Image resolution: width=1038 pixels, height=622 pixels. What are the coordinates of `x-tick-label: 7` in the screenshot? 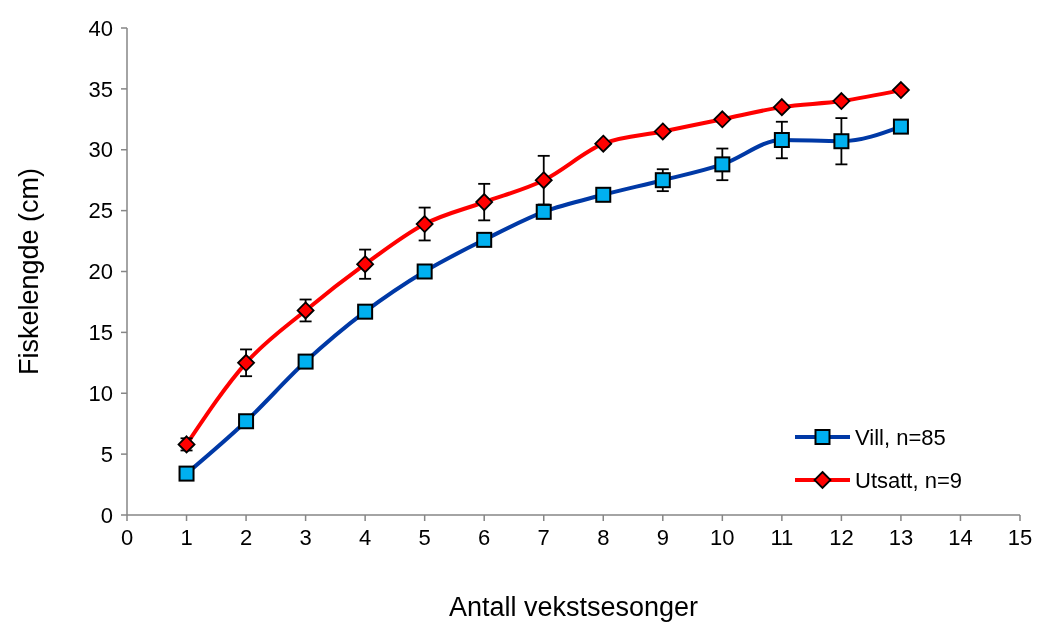 It's located at (543, 537).